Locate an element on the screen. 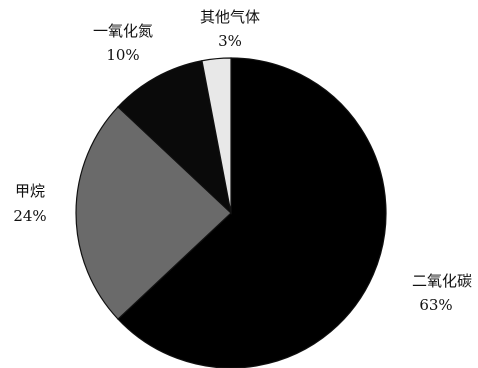 This screenshot has height=368, width=478. slice-label-co2-name: 二氧化碳 is located at coordinates (442, 281).